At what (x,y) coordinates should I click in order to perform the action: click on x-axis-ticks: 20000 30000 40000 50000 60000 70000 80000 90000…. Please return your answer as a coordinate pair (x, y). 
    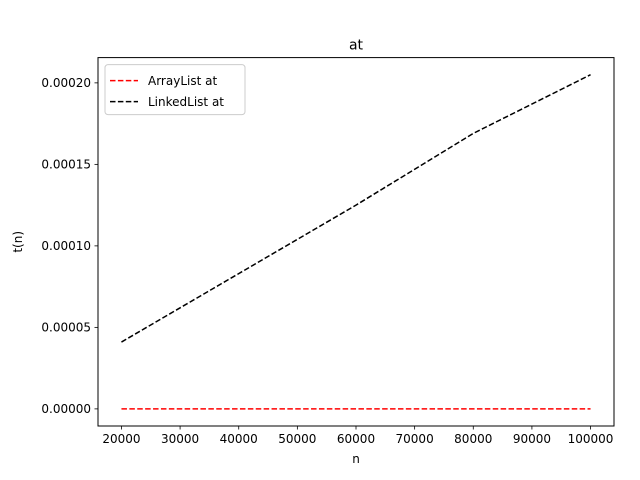
    Looking at the image, I should click on (357, 436).